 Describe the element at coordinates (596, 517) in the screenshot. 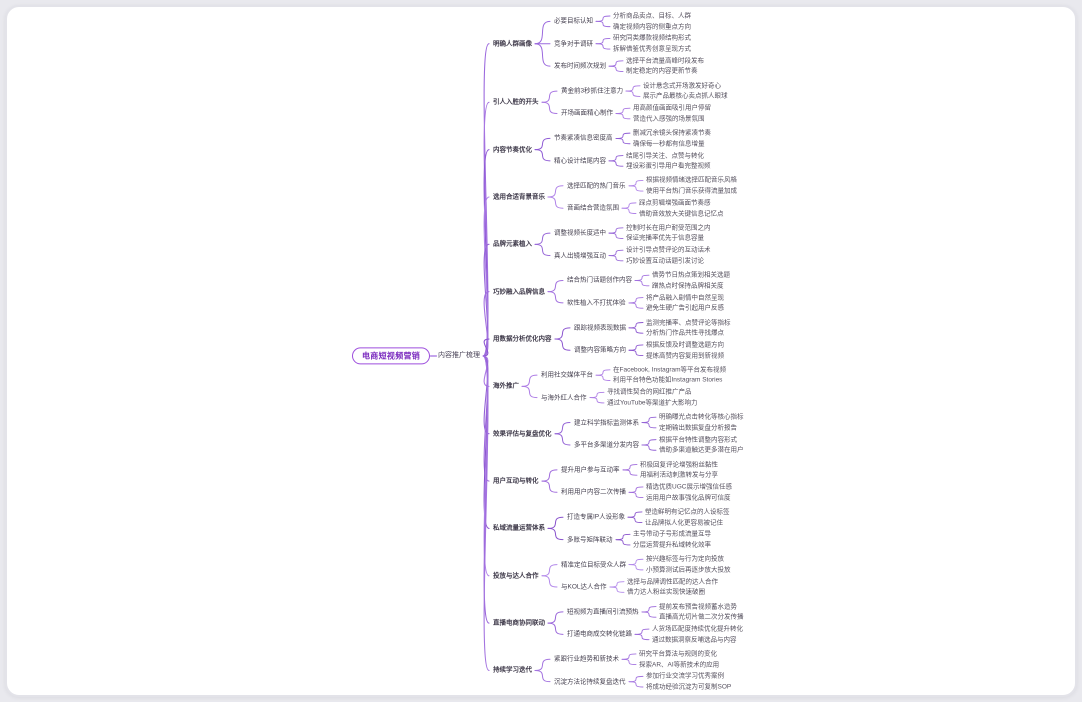

I see `group-node: 打造专属IP人设形象` at that location.